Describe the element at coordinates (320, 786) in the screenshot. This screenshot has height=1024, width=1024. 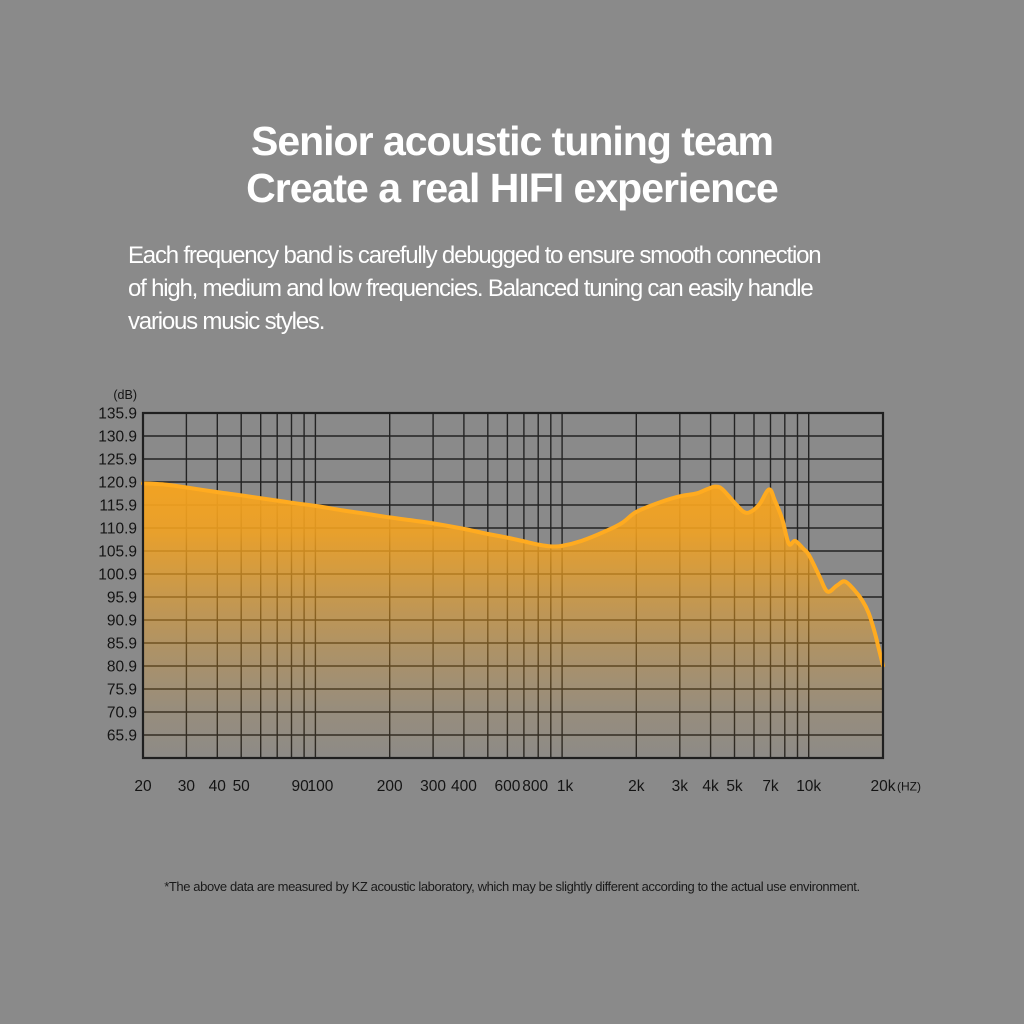
I see `svg-text: 100` at that location.